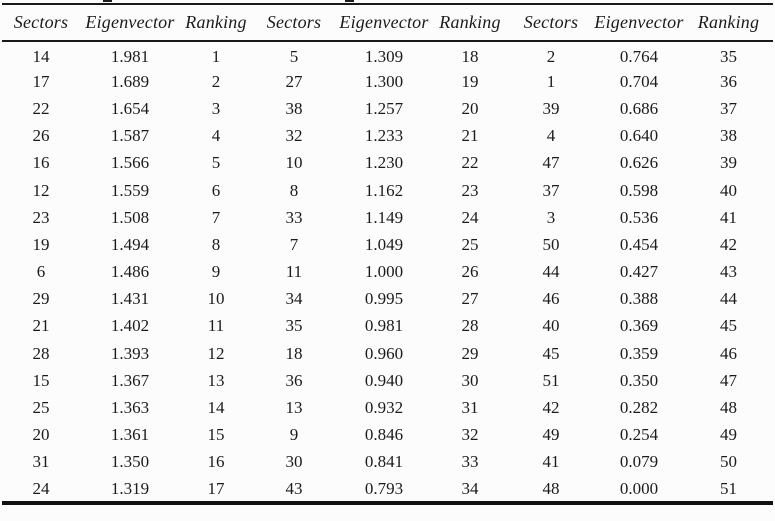 This screenshot has height=521, width=775. I want to click on table-cell: 34, so click(294, 299).